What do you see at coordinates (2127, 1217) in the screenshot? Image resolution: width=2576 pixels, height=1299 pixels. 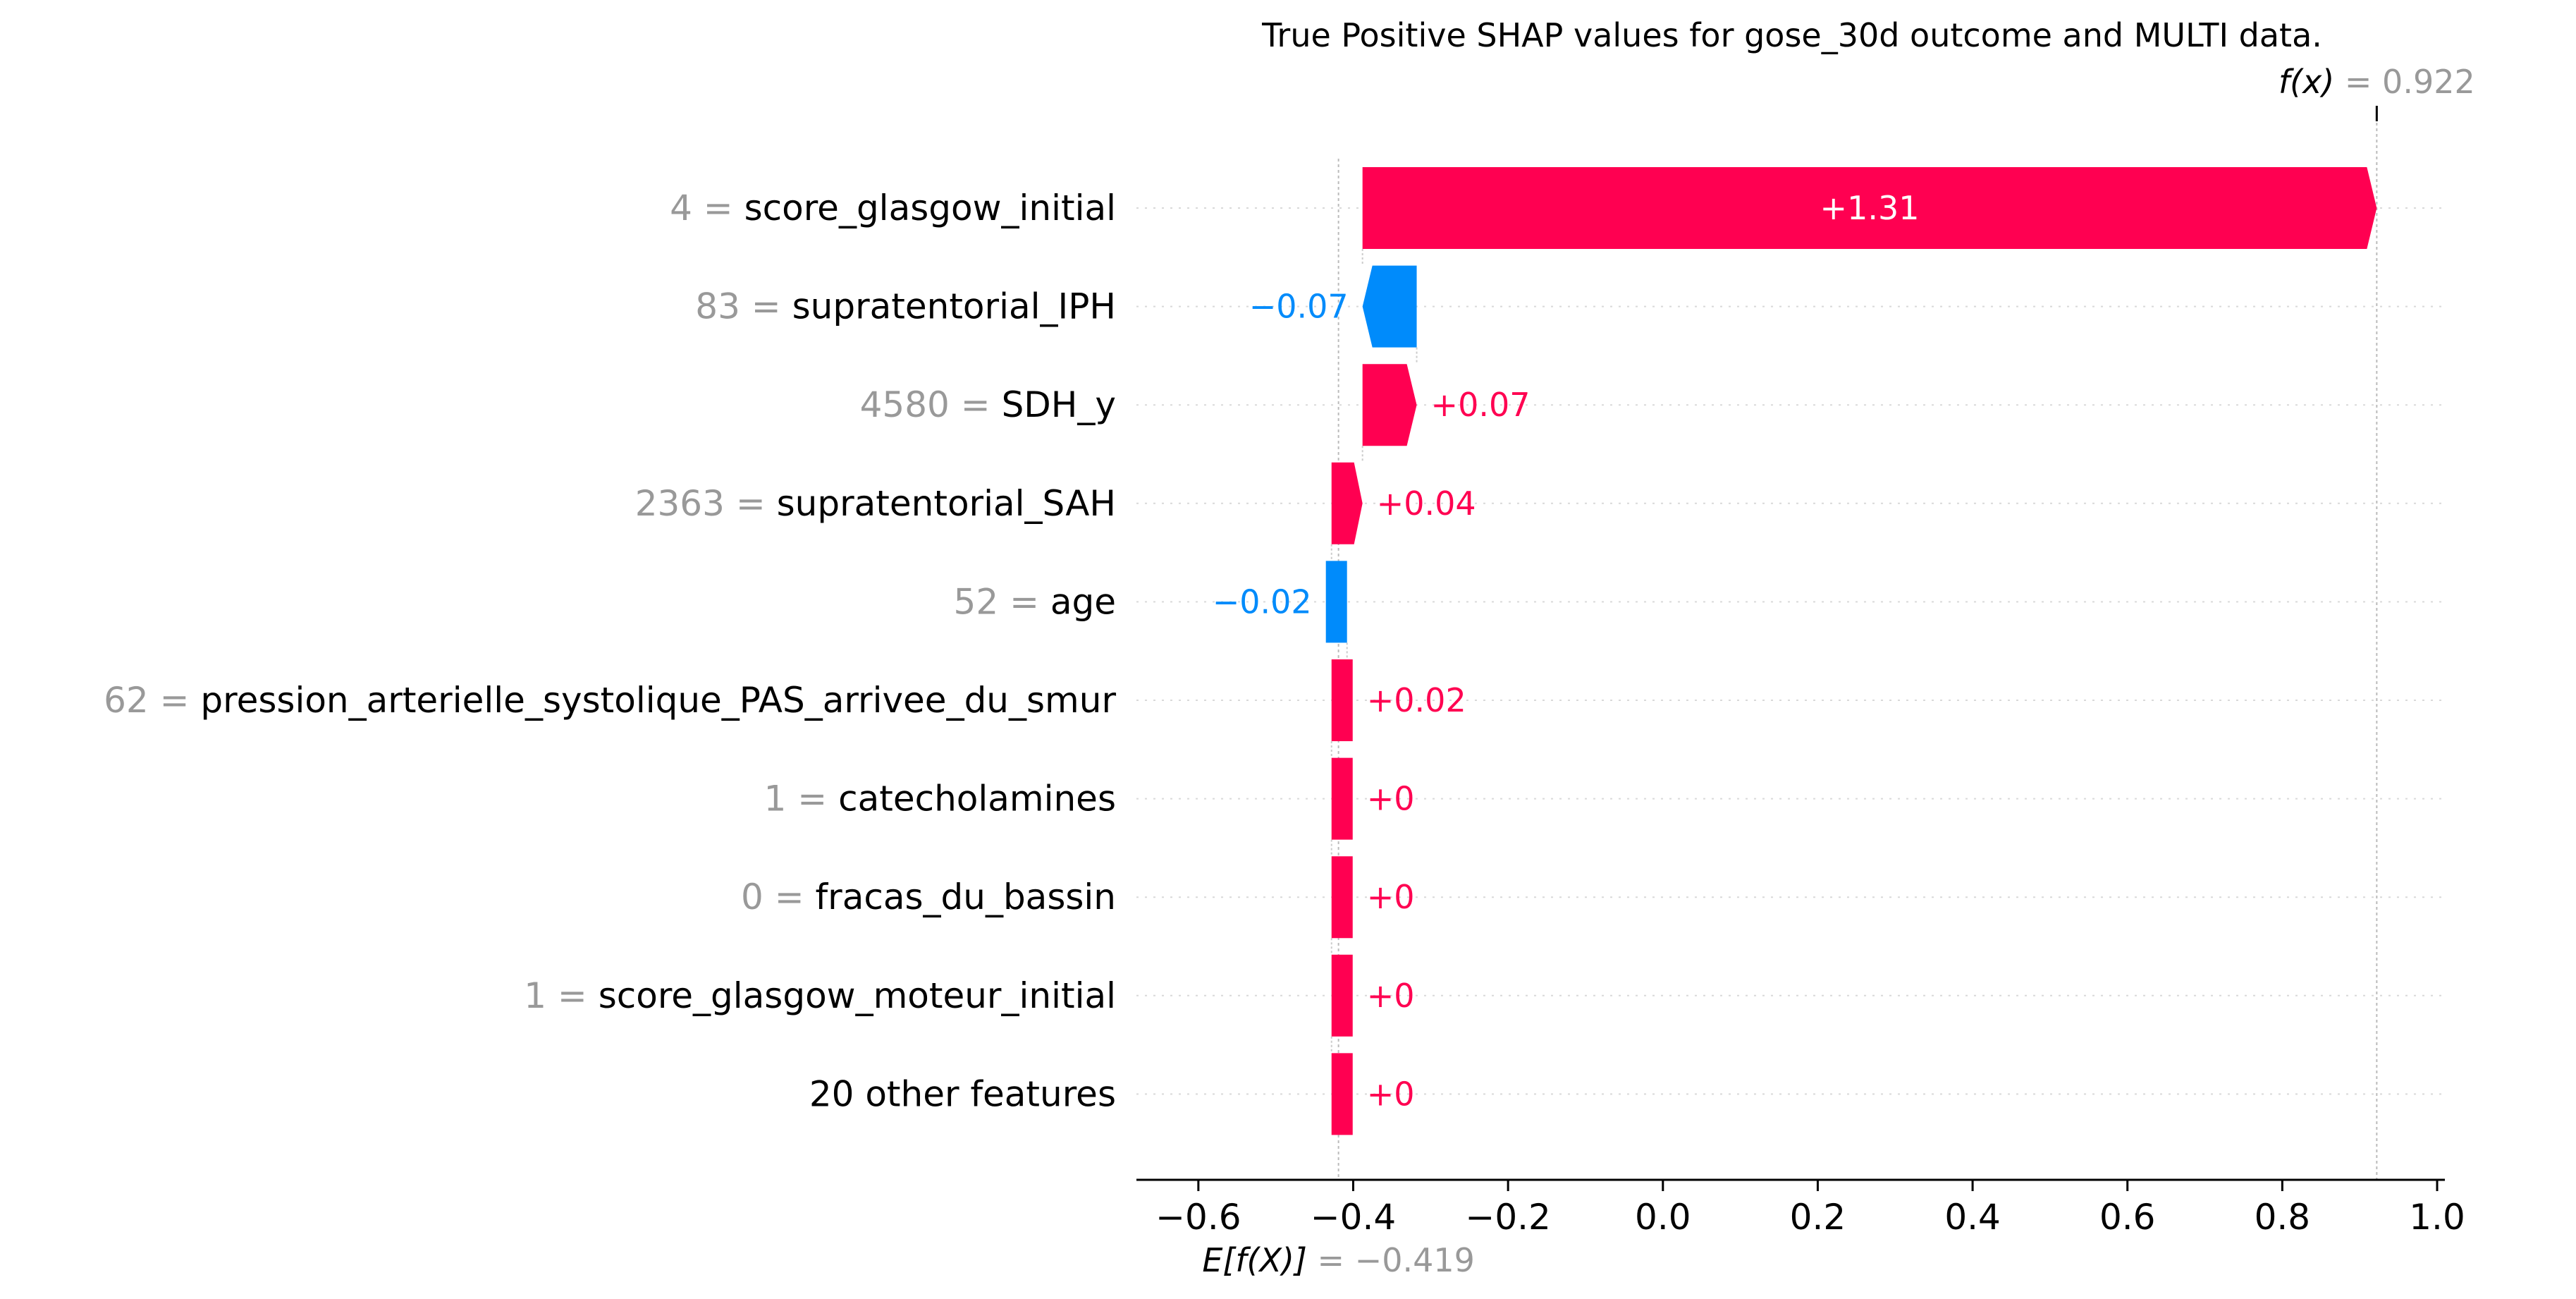 I see `x-tick-label: 0.6` at bounding box center [2127, 1217].